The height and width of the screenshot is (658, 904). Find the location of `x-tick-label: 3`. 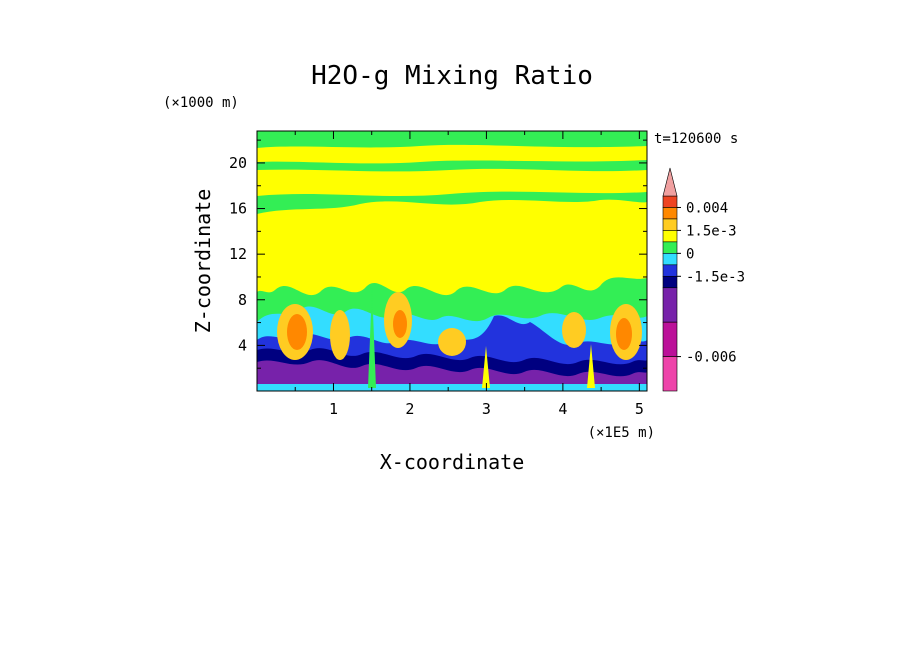

x-tick-label: 3 is located at coordinates (486, 409).